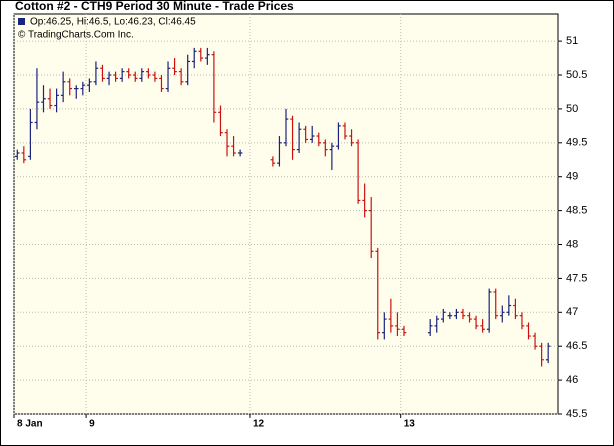 The image size is (614, 446). What do you see at coordinates (410, 424) in the screenshot?
I see `x-tick-label: 13` at bounding box center [410, 424].